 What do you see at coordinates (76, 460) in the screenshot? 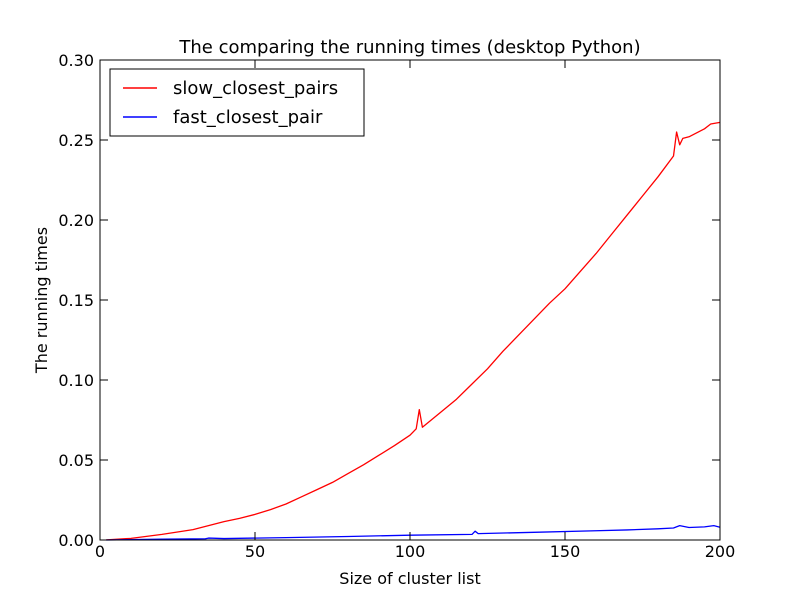
I see `y-tick-label: 0.05` at bounding box center [76, 460].